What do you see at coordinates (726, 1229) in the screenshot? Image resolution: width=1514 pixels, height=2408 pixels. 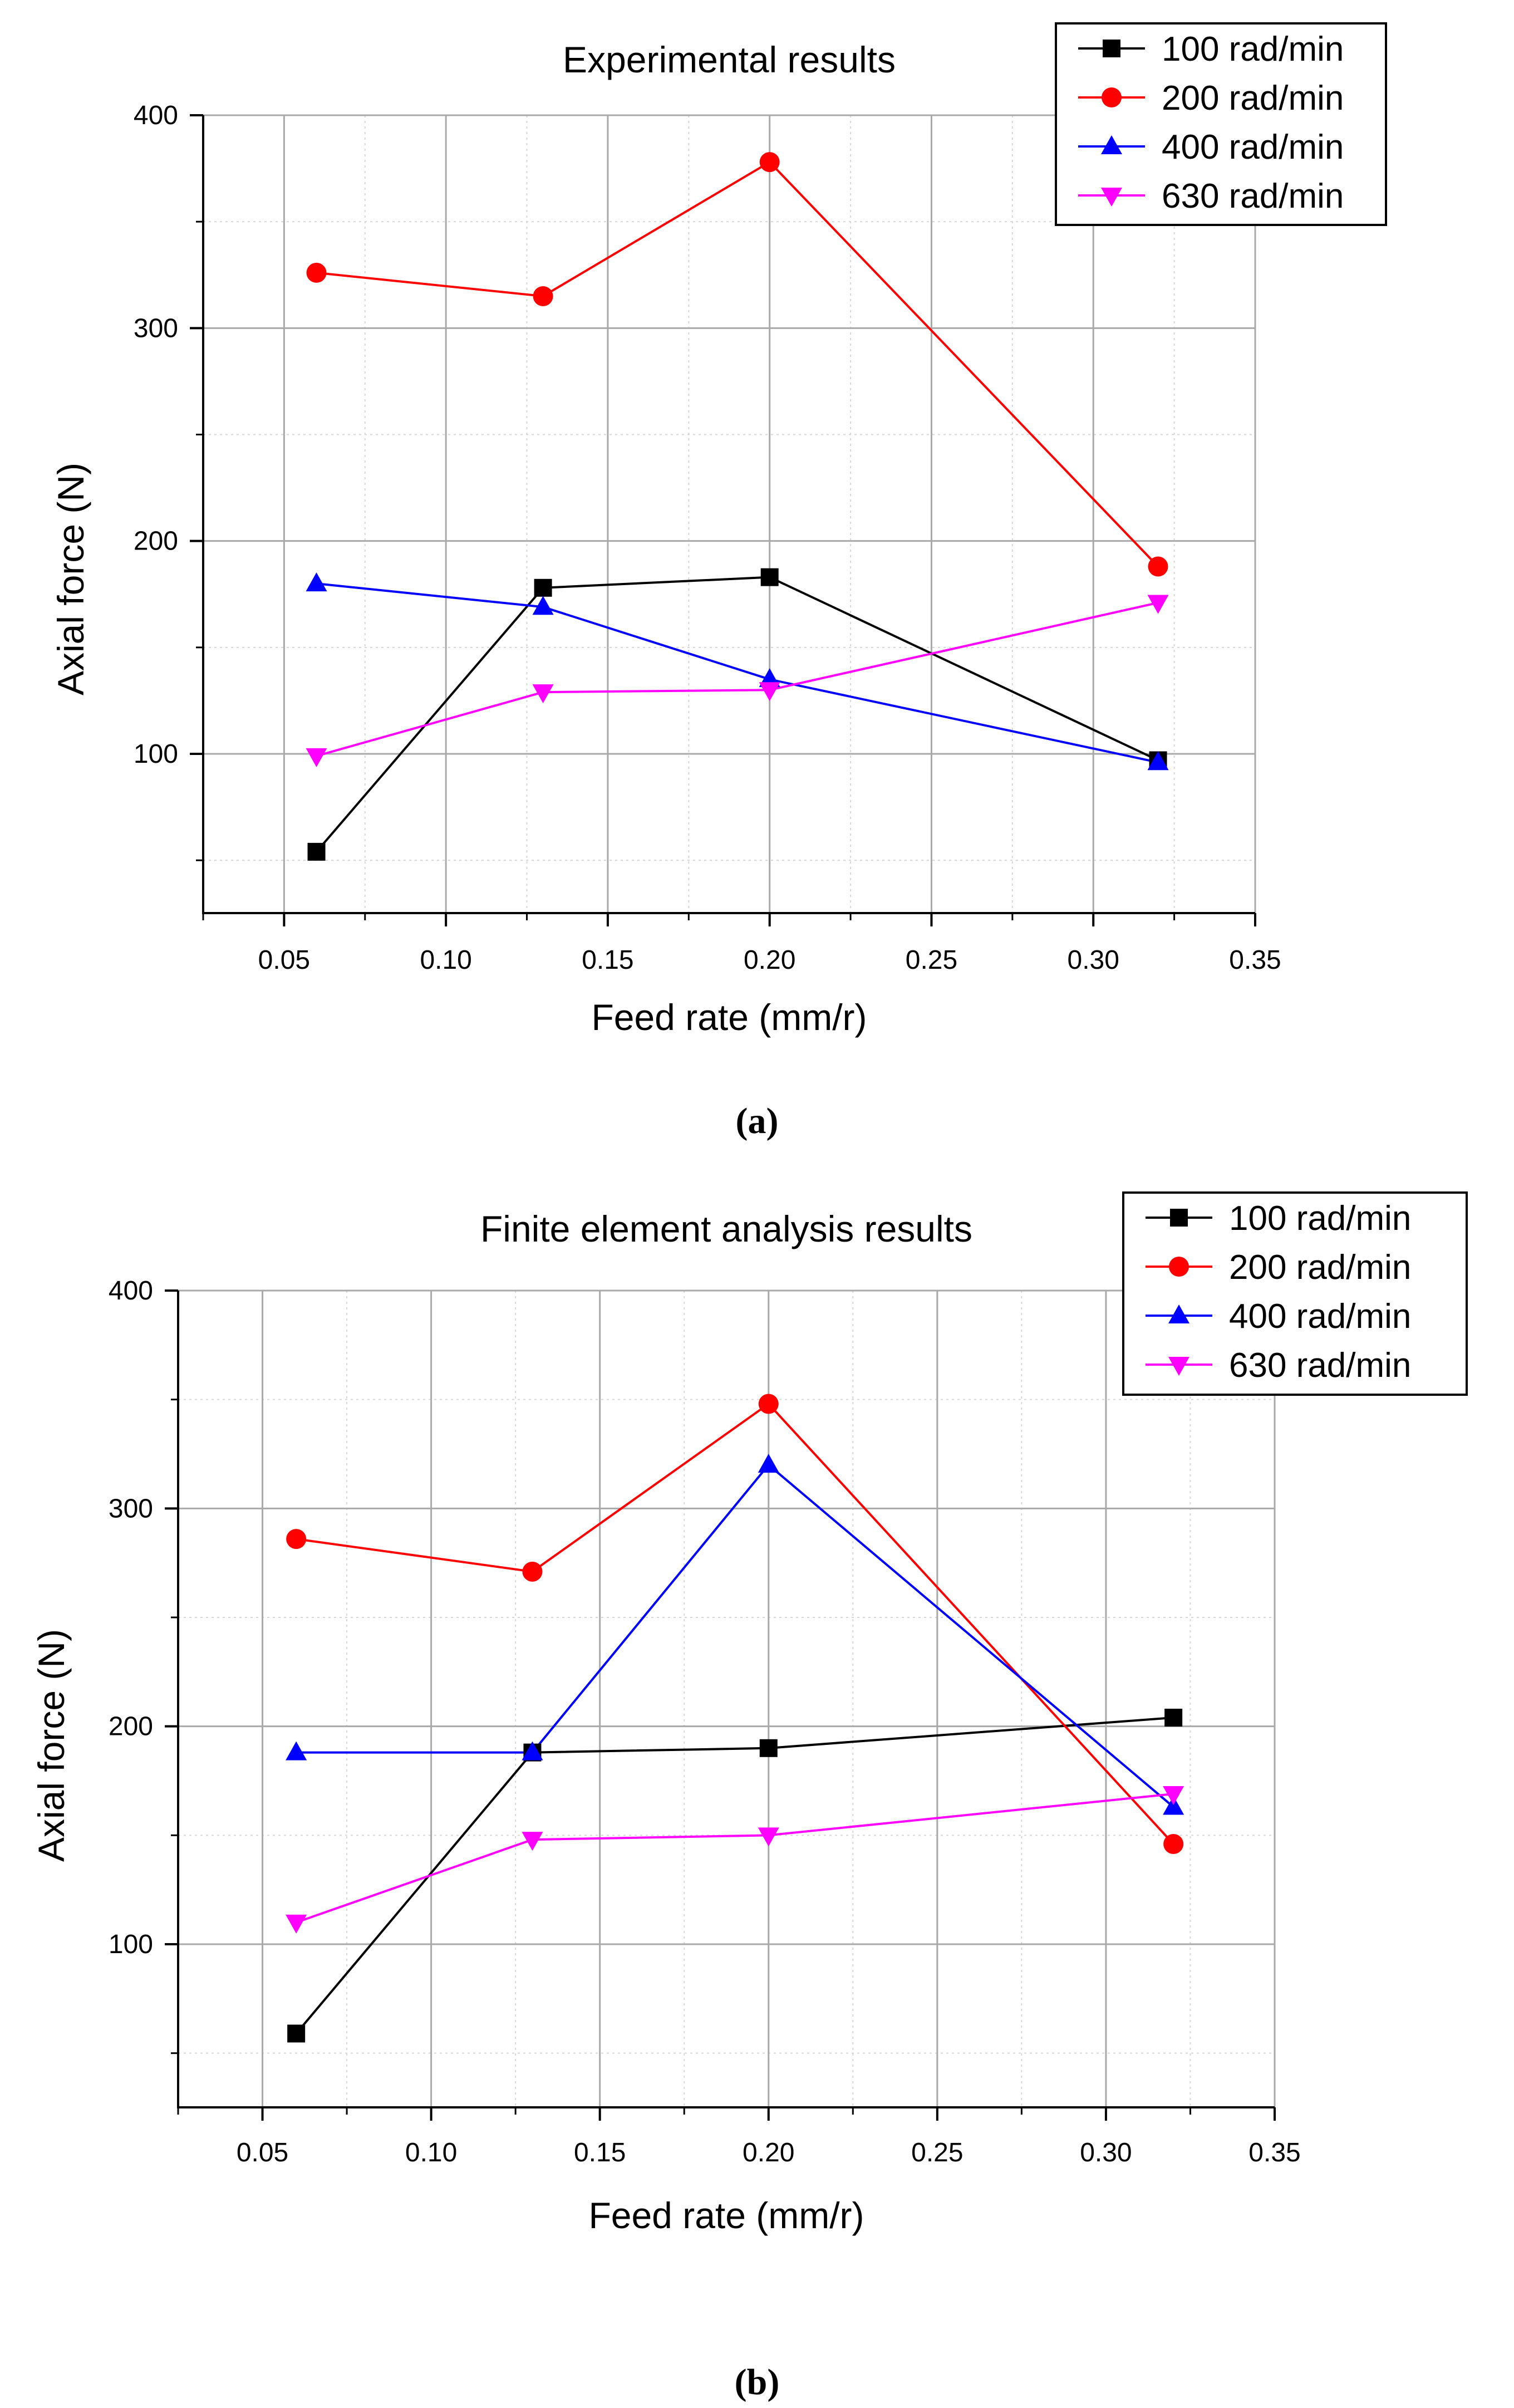 I see `chart-title: Finite element analysis results` at bounding box center [726, 1229].